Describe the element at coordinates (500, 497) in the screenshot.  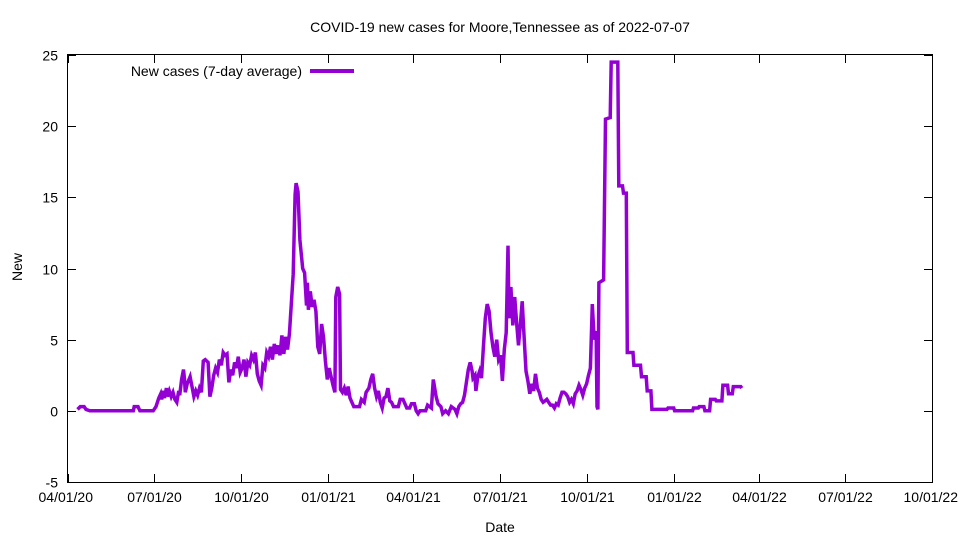
I see `x-tick-label: 07/01/21` at that location.